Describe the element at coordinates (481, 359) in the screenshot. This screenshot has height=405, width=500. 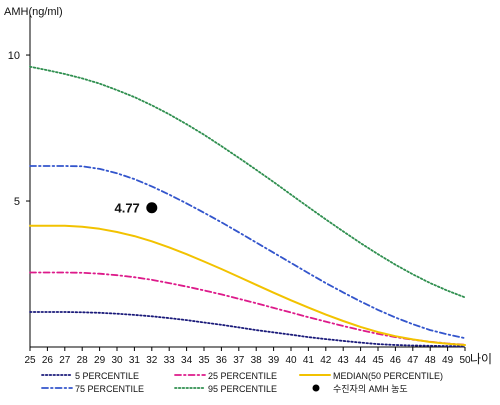
I see `x-axis-label: 나이` at that location.